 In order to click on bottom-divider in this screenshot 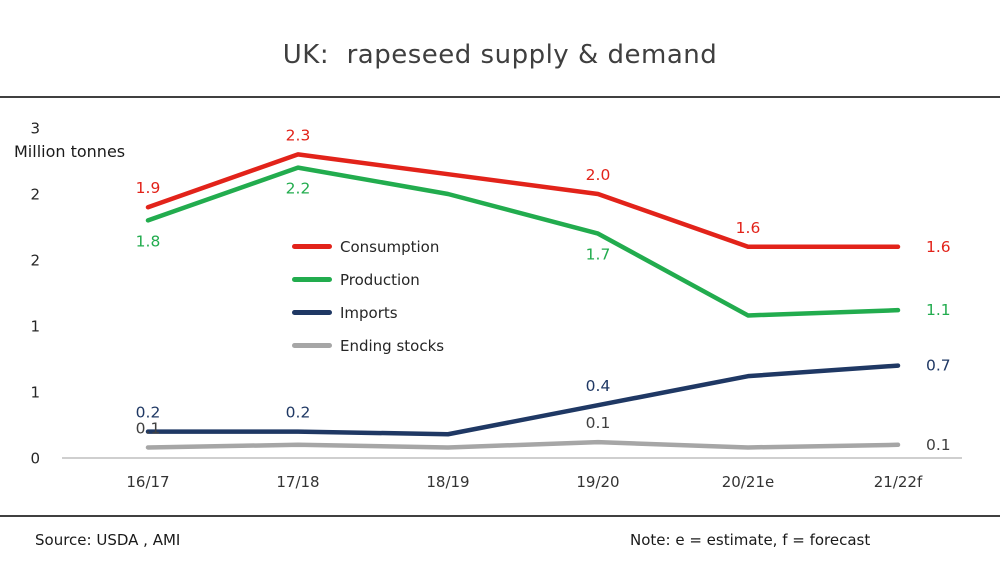, I will do `click(500, 516)`.